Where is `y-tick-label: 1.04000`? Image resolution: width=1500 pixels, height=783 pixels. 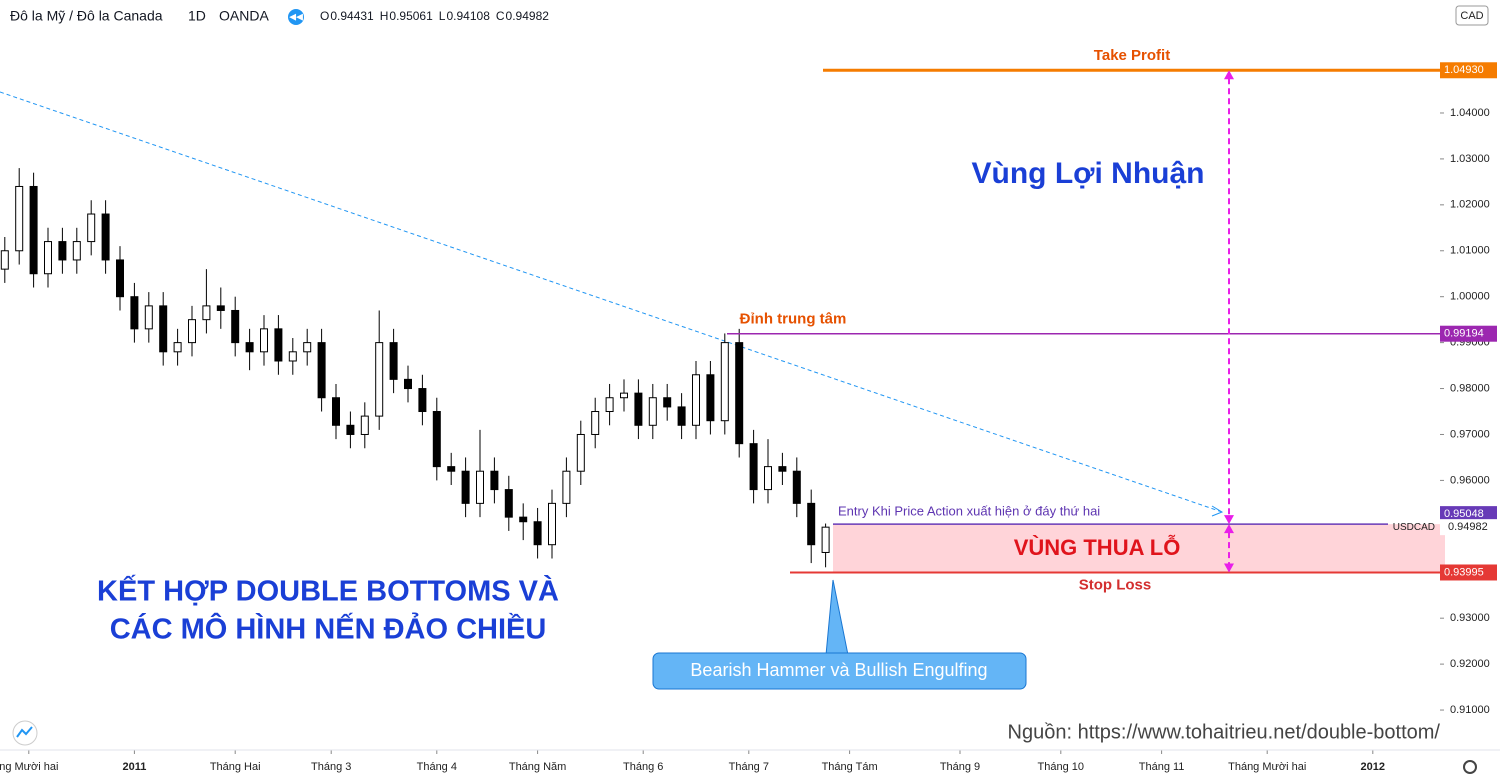 y-tick-label: 1.04000 is located at coordinates (1470, 113).